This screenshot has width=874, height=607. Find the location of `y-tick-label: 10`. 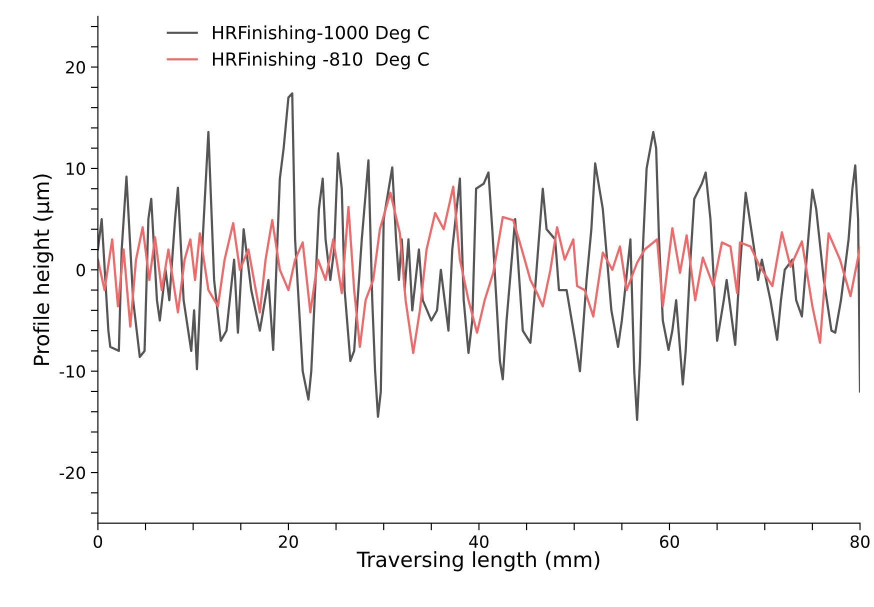

y-tick-label: 10 is located at coordinates (75, 169).